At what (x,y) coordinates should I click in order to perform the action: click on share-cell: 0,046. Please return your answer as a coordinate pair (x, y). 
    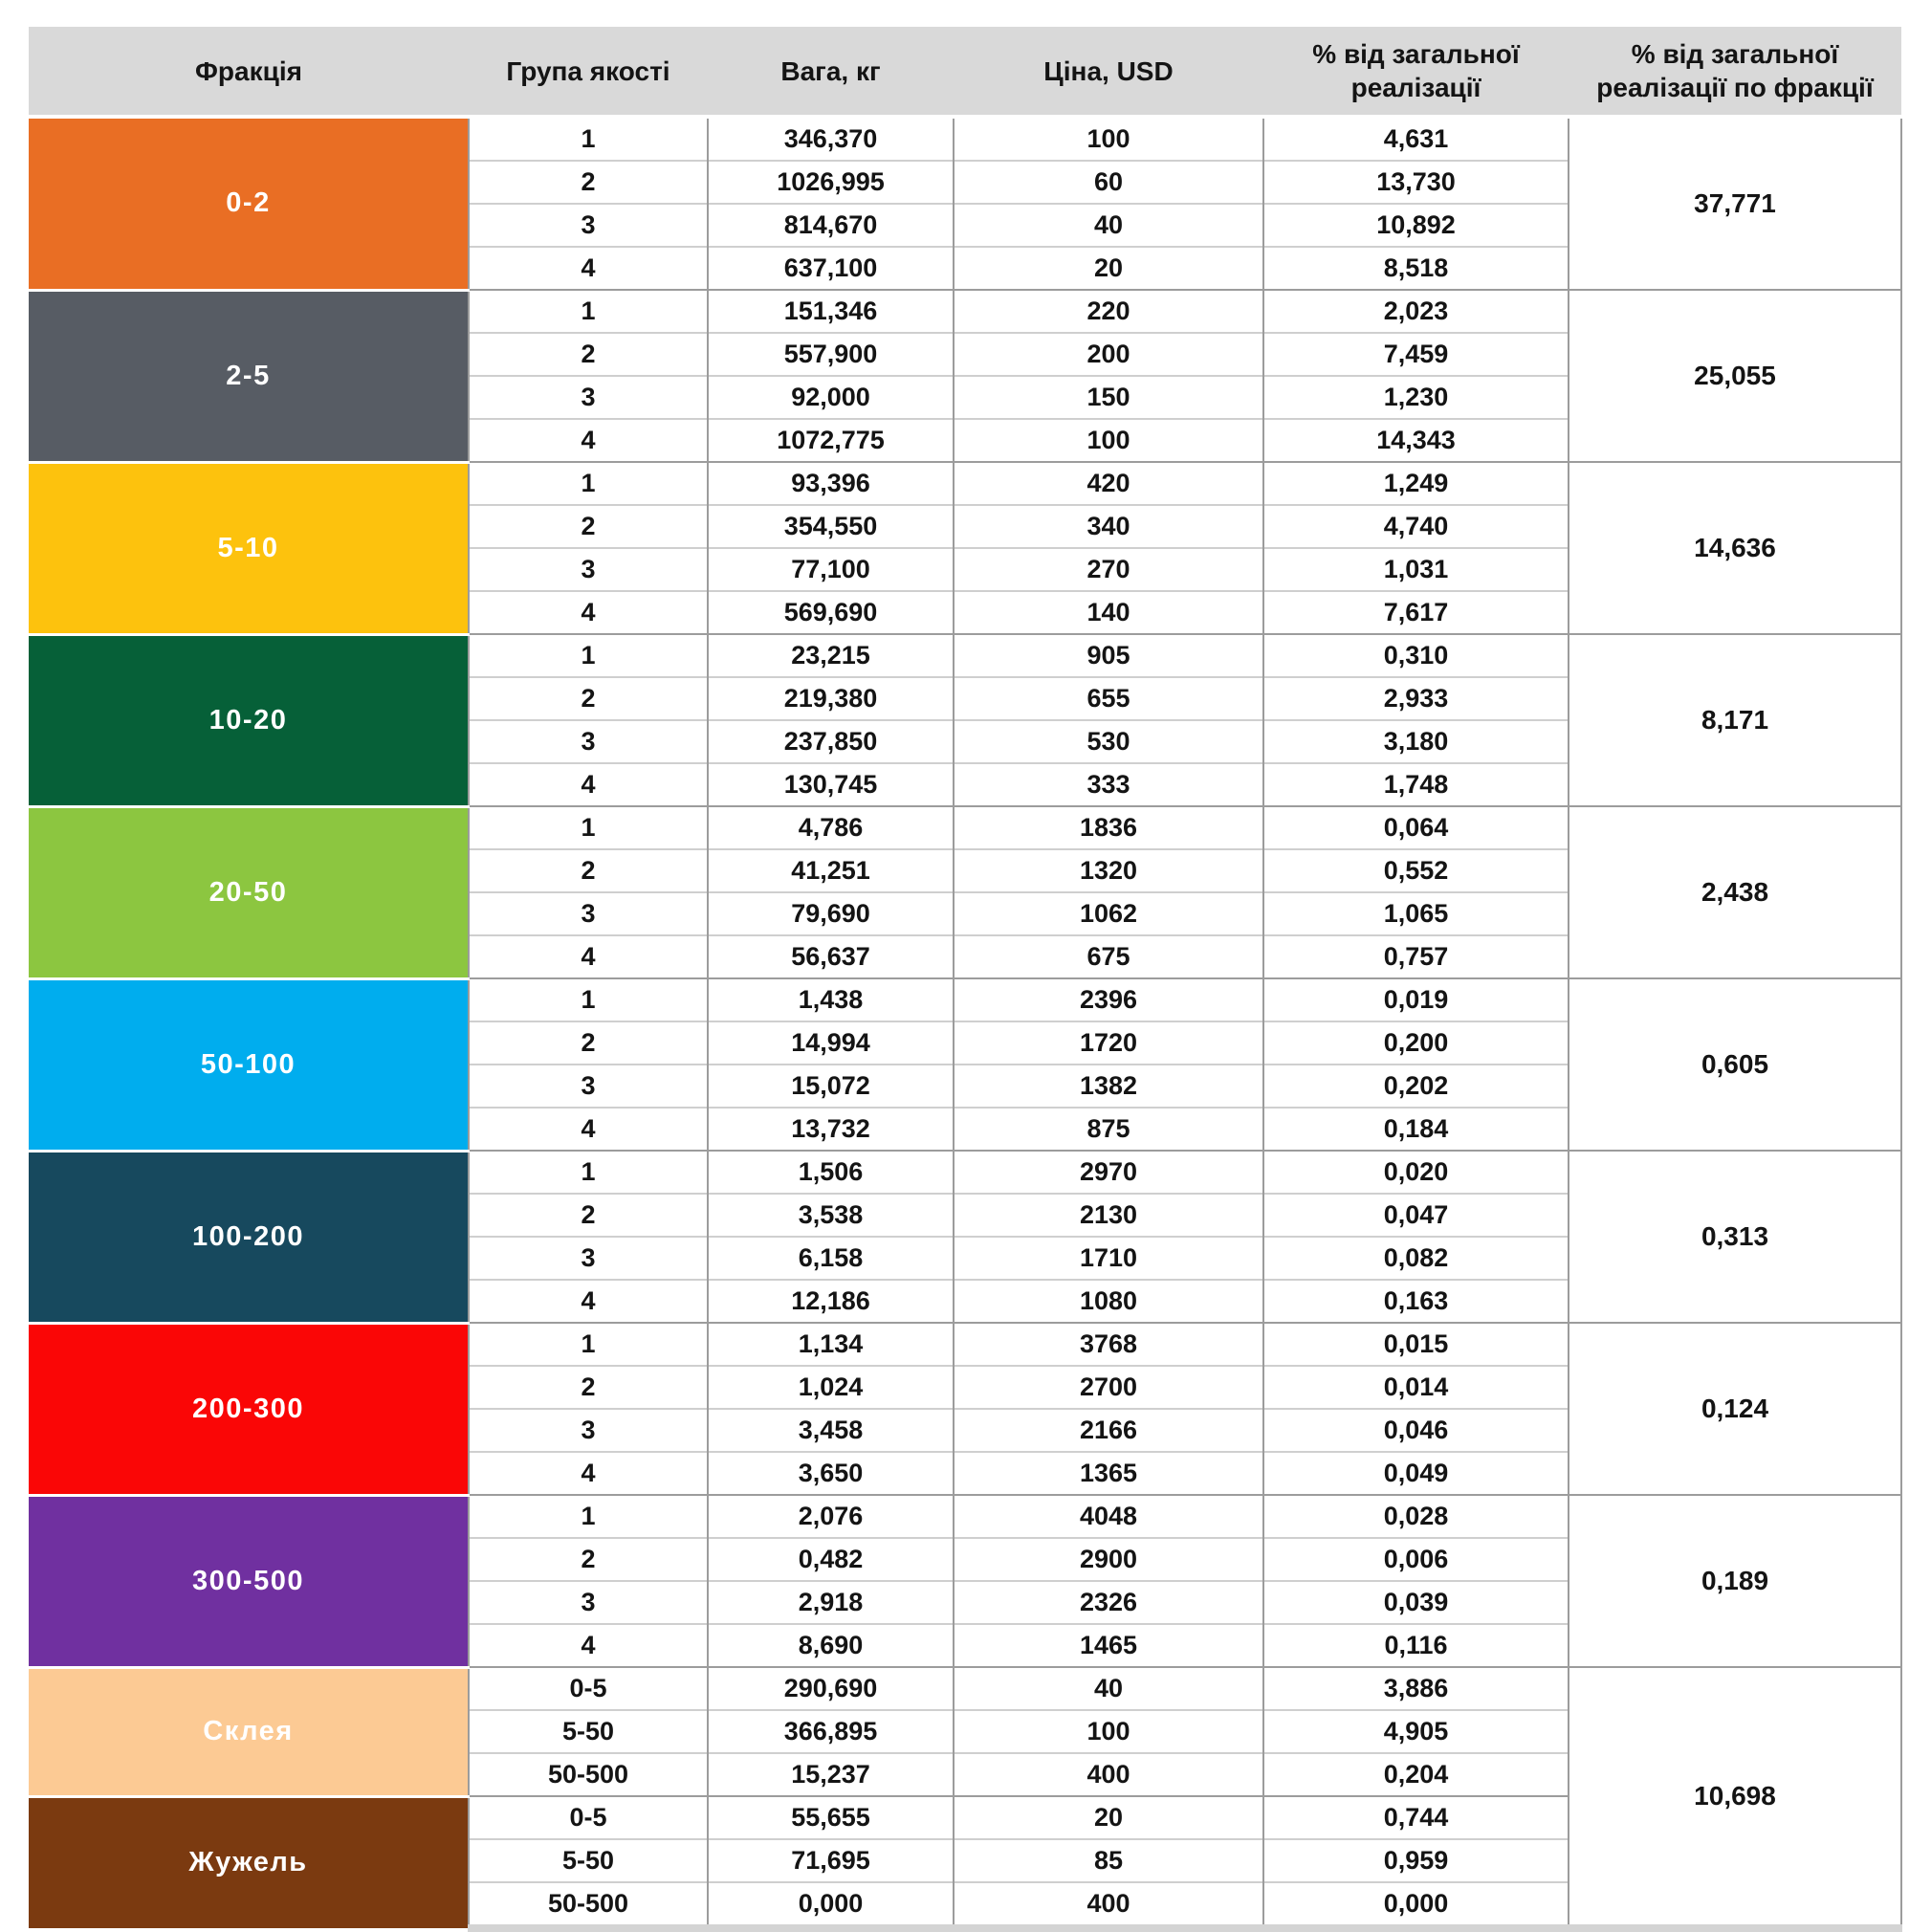
    Looking at the image, I should click on (1416, 1430).